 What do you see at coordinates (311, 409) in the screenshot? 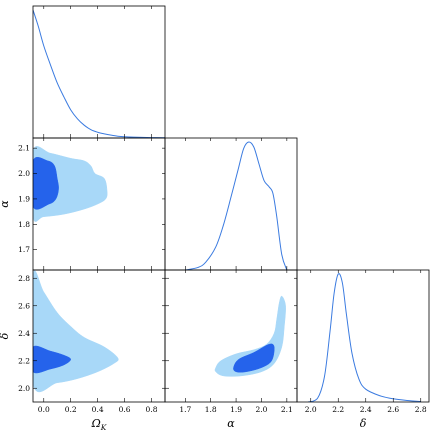
I see `xticklabel-delta-0: 2.0` at bounding box center [311, 409].